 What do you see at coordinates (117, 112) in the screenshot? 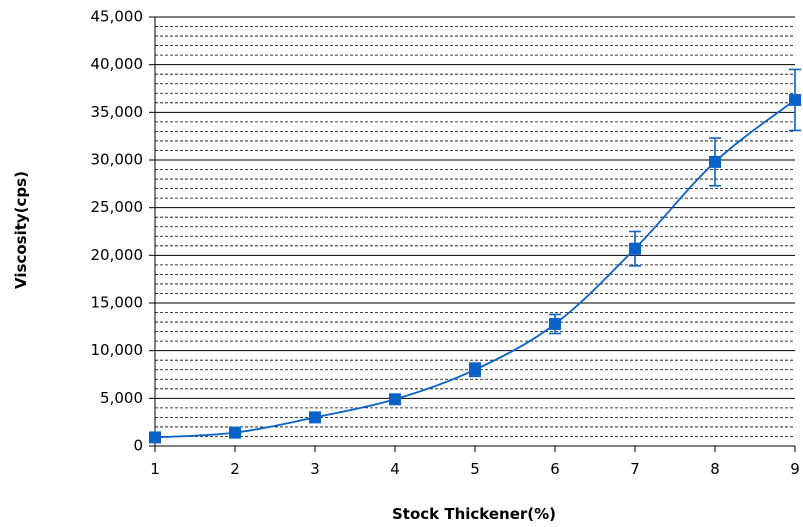
I see `y-tick-label: 35,000` at bounding box center [117, 112].